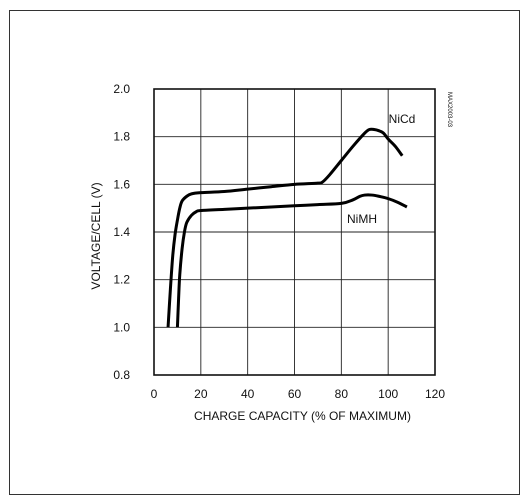 Image resolution: width=529 pixels, height=504 pixels. I want to click on y-tick-label: 1.4, so click(121, 232).